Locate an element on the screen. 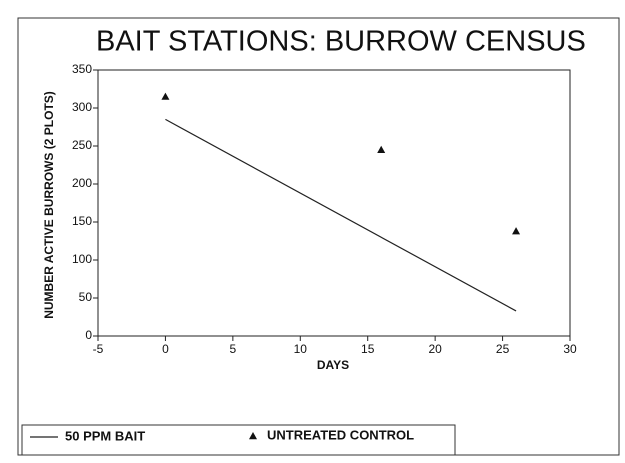 The image size is (625, 463). x-tick-label: 15 is located at coordinates (368, 349).